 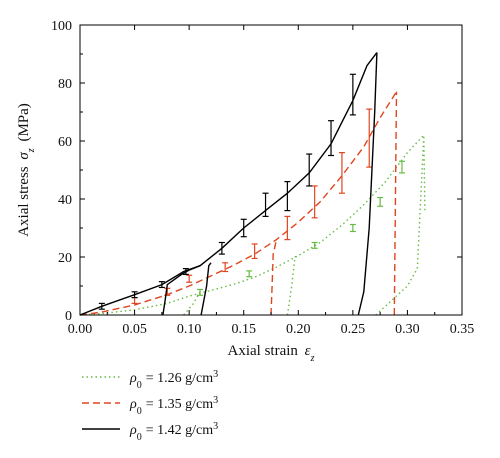 I want to click on x-tick-label: 0.25, so click(x=353, y=329).